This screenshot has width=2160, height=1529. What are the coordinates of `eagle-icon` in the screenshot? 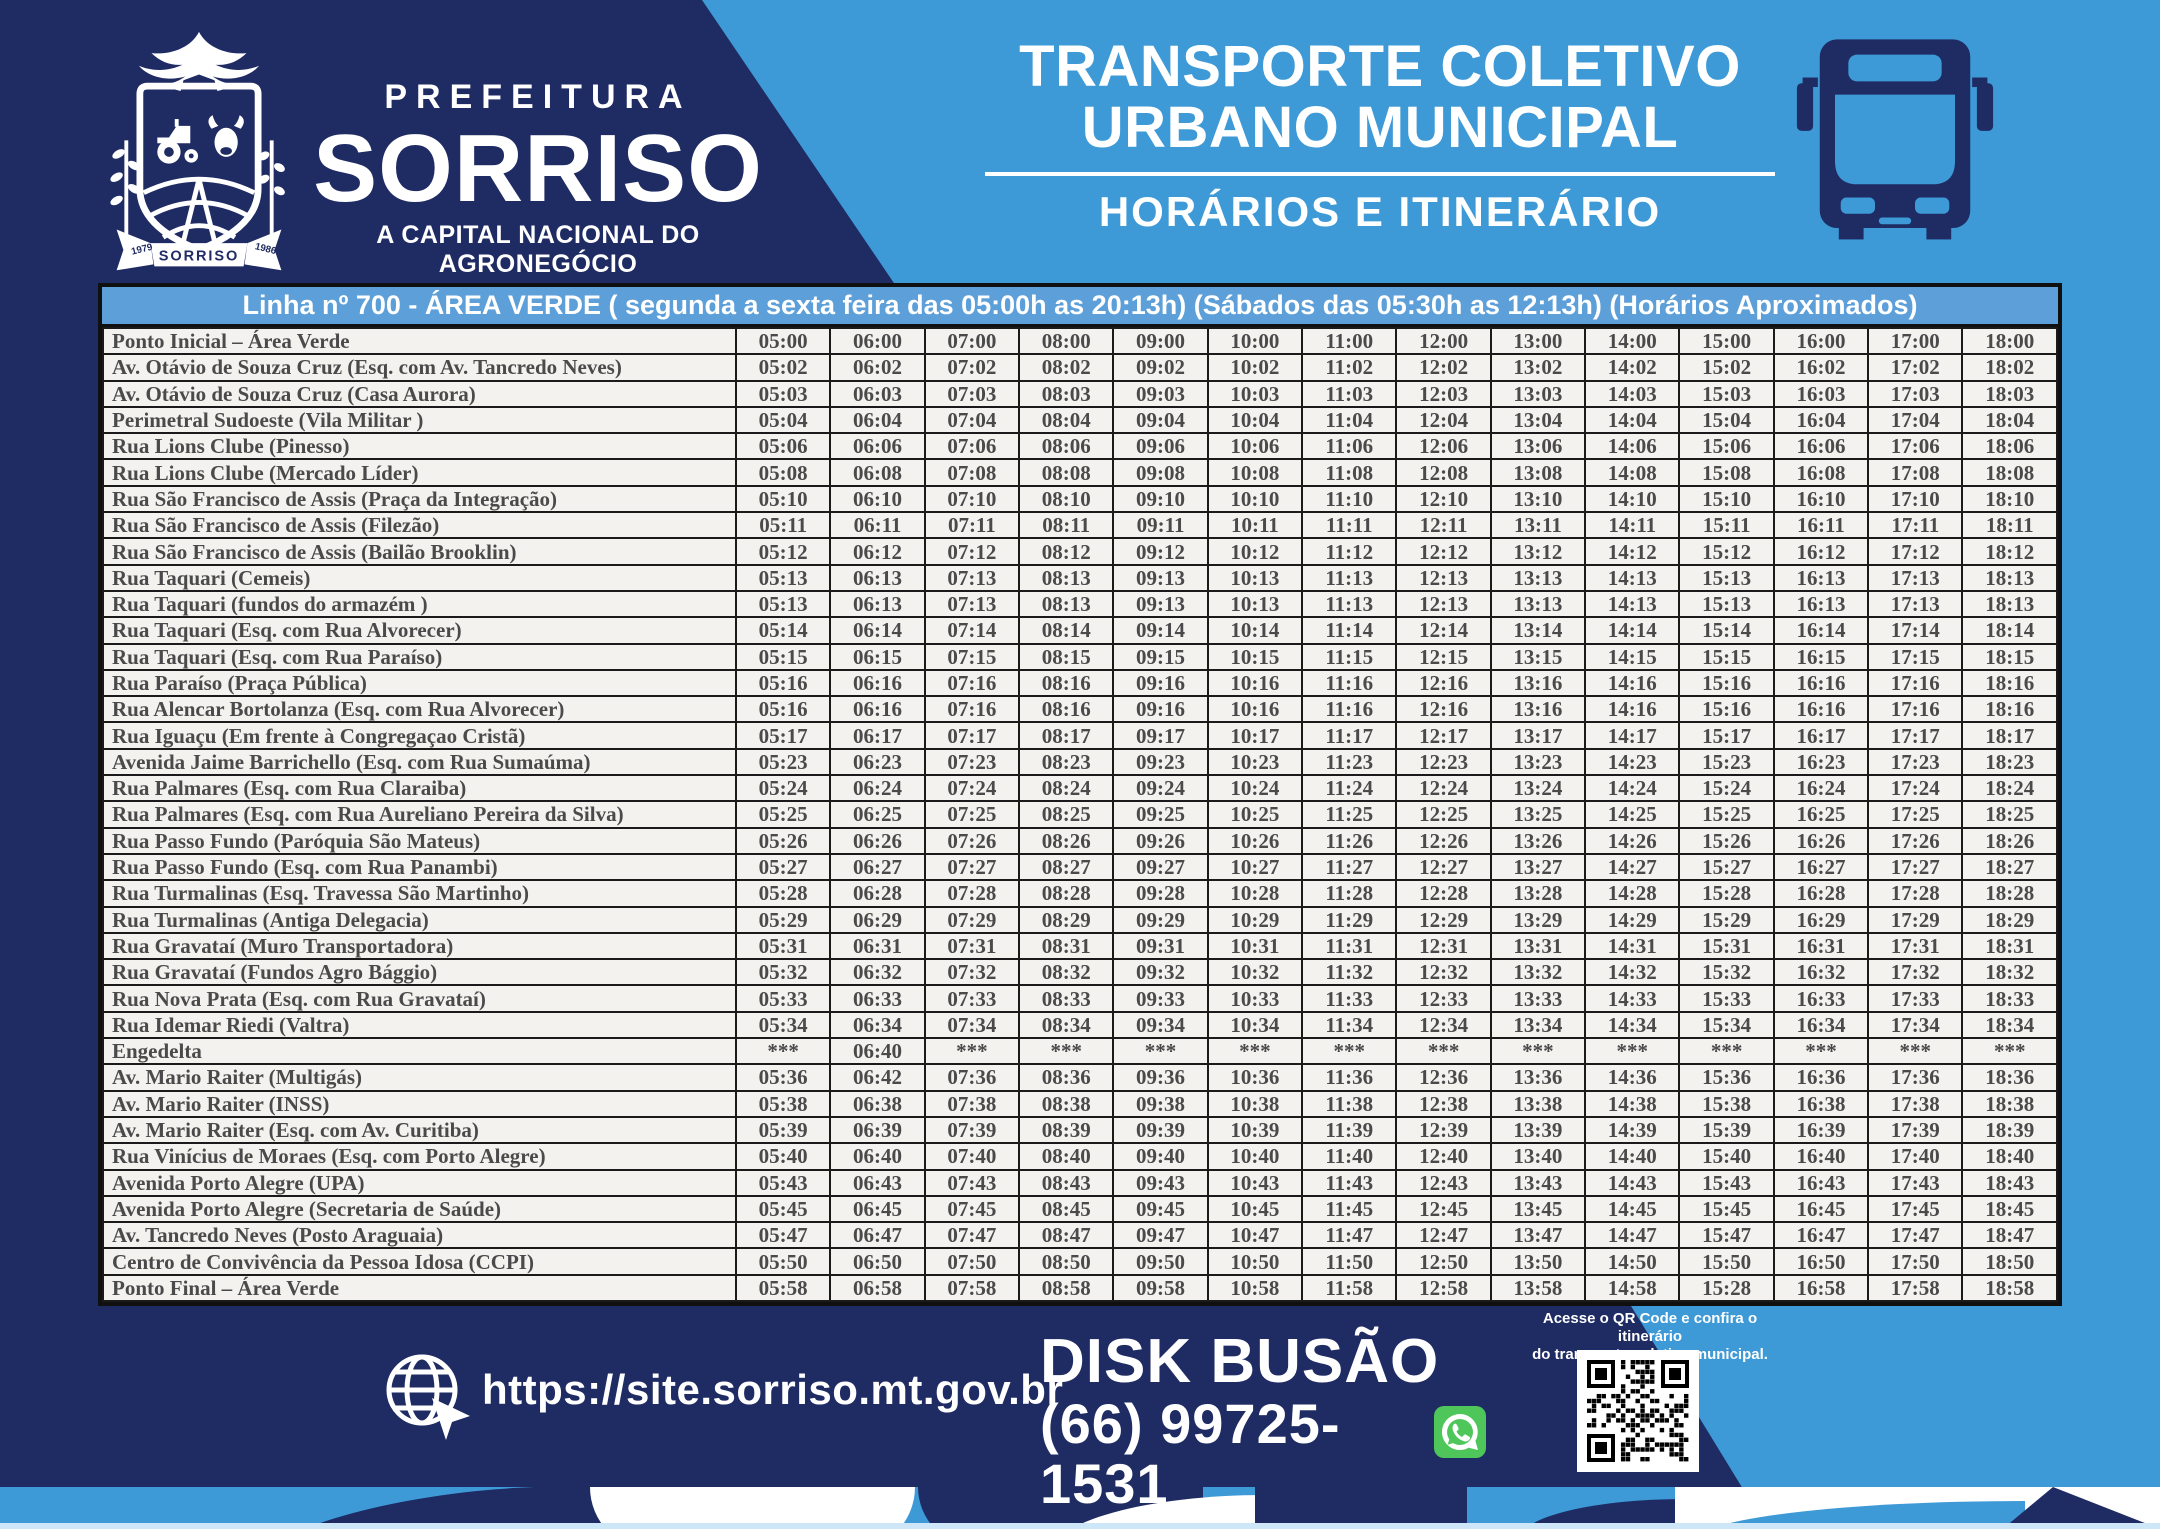 It's located at (199, 61).